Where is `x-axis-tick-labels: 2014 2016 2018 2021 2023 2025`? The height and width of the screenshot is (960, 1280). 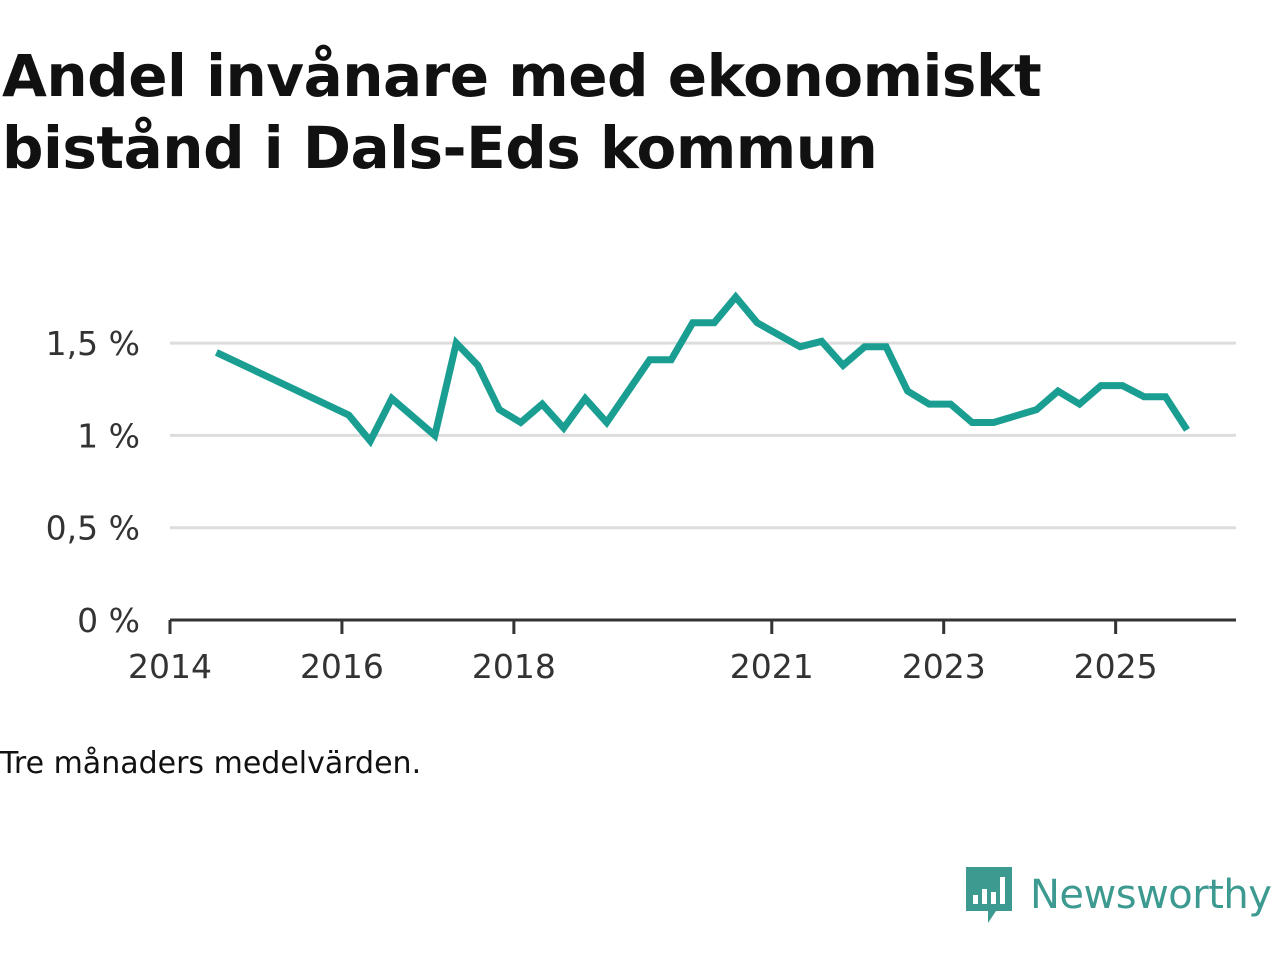 x-axis-tick-labels: 2014 2016 2018 2021 2023 2025 is located at coordinates (643, 666).